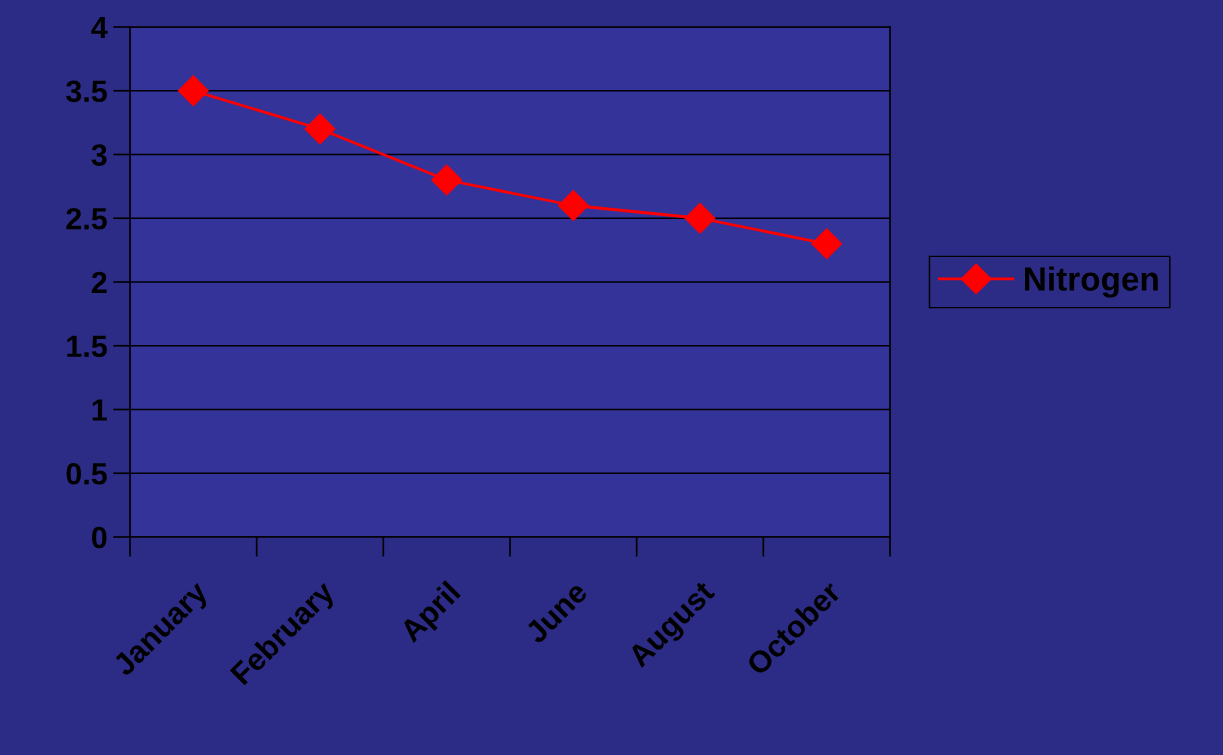  What do you see at coordinates (86, 473) in the screenshot?
I see `y-tick-label: 0.5` at bounding box center [86, 473].